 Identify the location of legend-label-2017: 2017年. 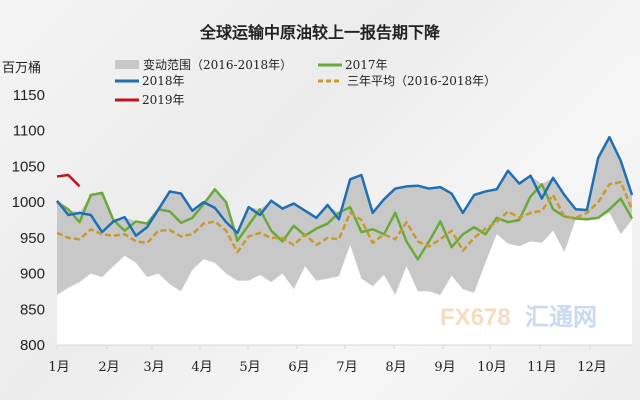
(366, 65).